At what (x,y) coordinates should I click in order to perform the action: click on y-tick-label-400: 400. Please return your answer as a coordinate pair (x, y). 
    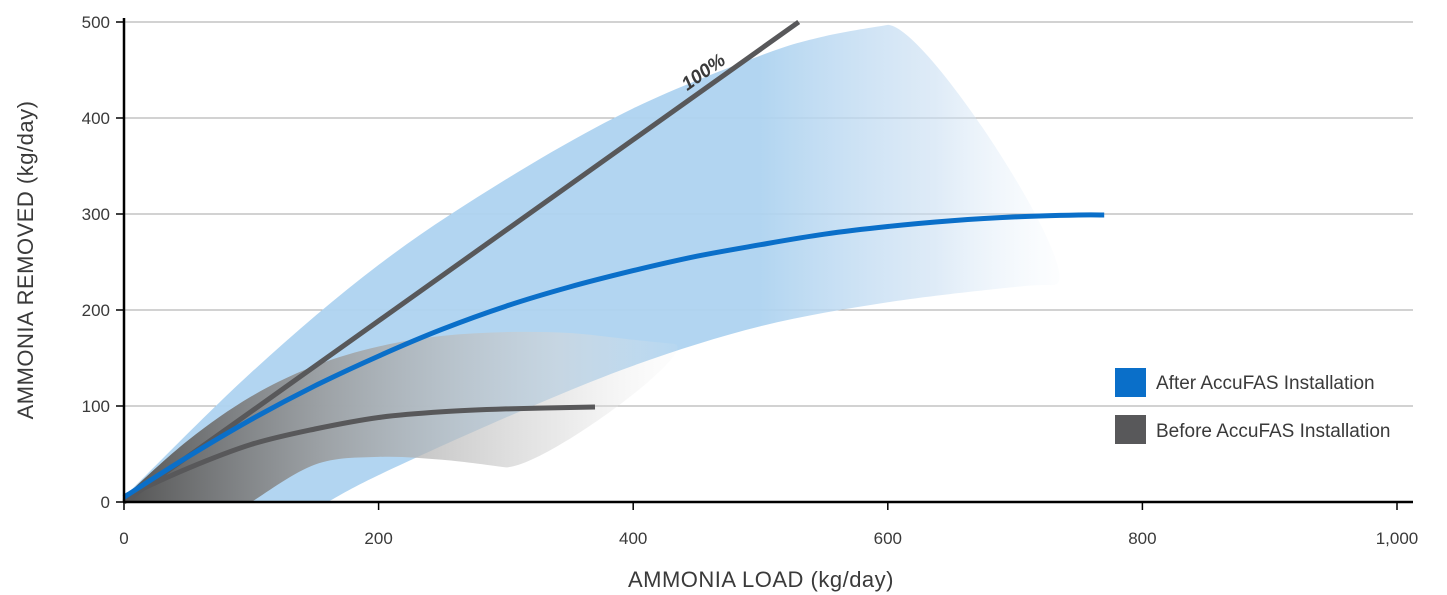
    Looking at the image, I should click on (96, 118).